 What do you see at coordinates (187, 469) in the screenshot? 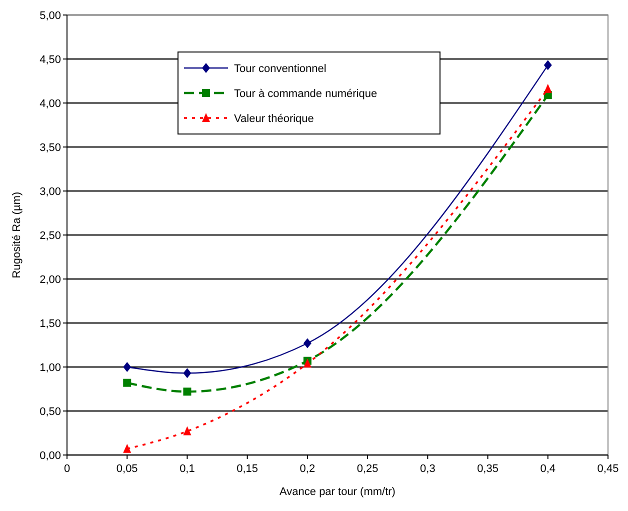
I see `x-tick-label: 0,1` at bounding box center [187, 469].